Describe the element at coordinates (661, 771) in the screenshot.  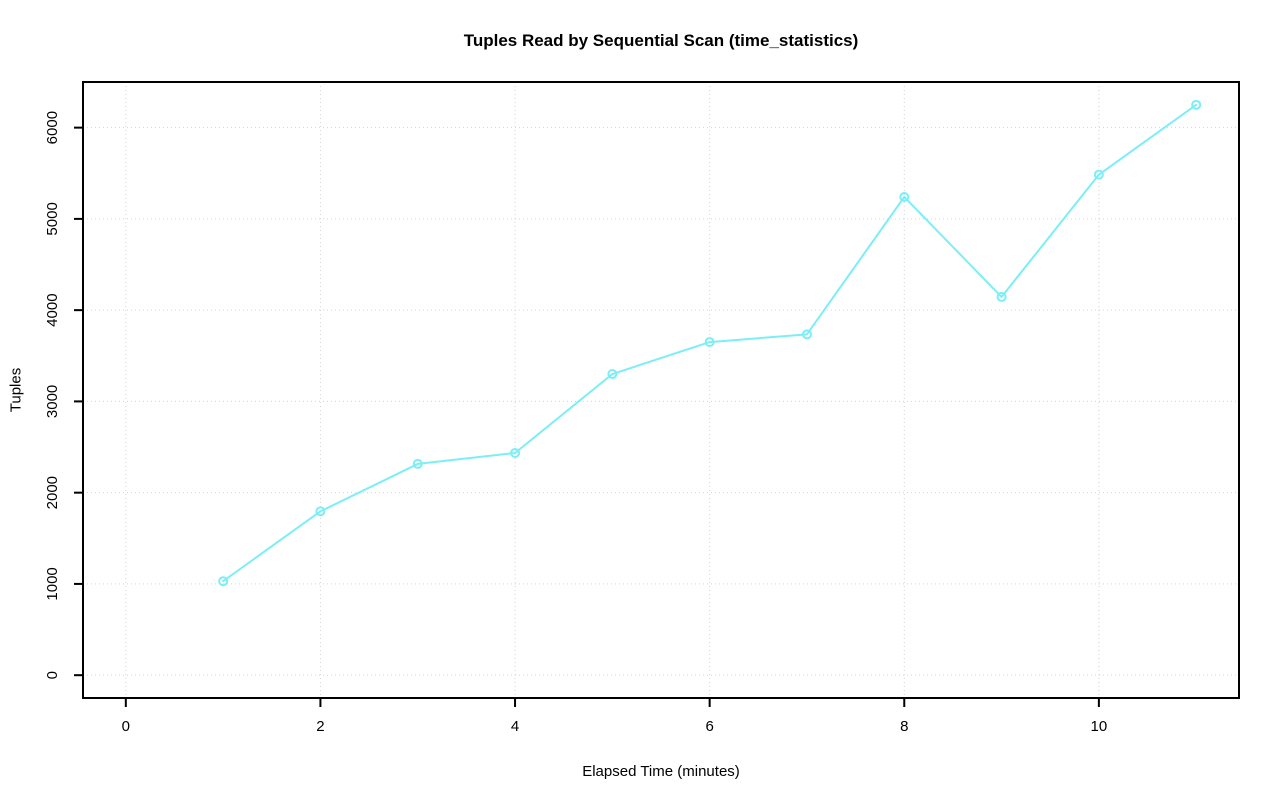
I see `x-axis-label: Elapsed Time (minutes)` at that location.